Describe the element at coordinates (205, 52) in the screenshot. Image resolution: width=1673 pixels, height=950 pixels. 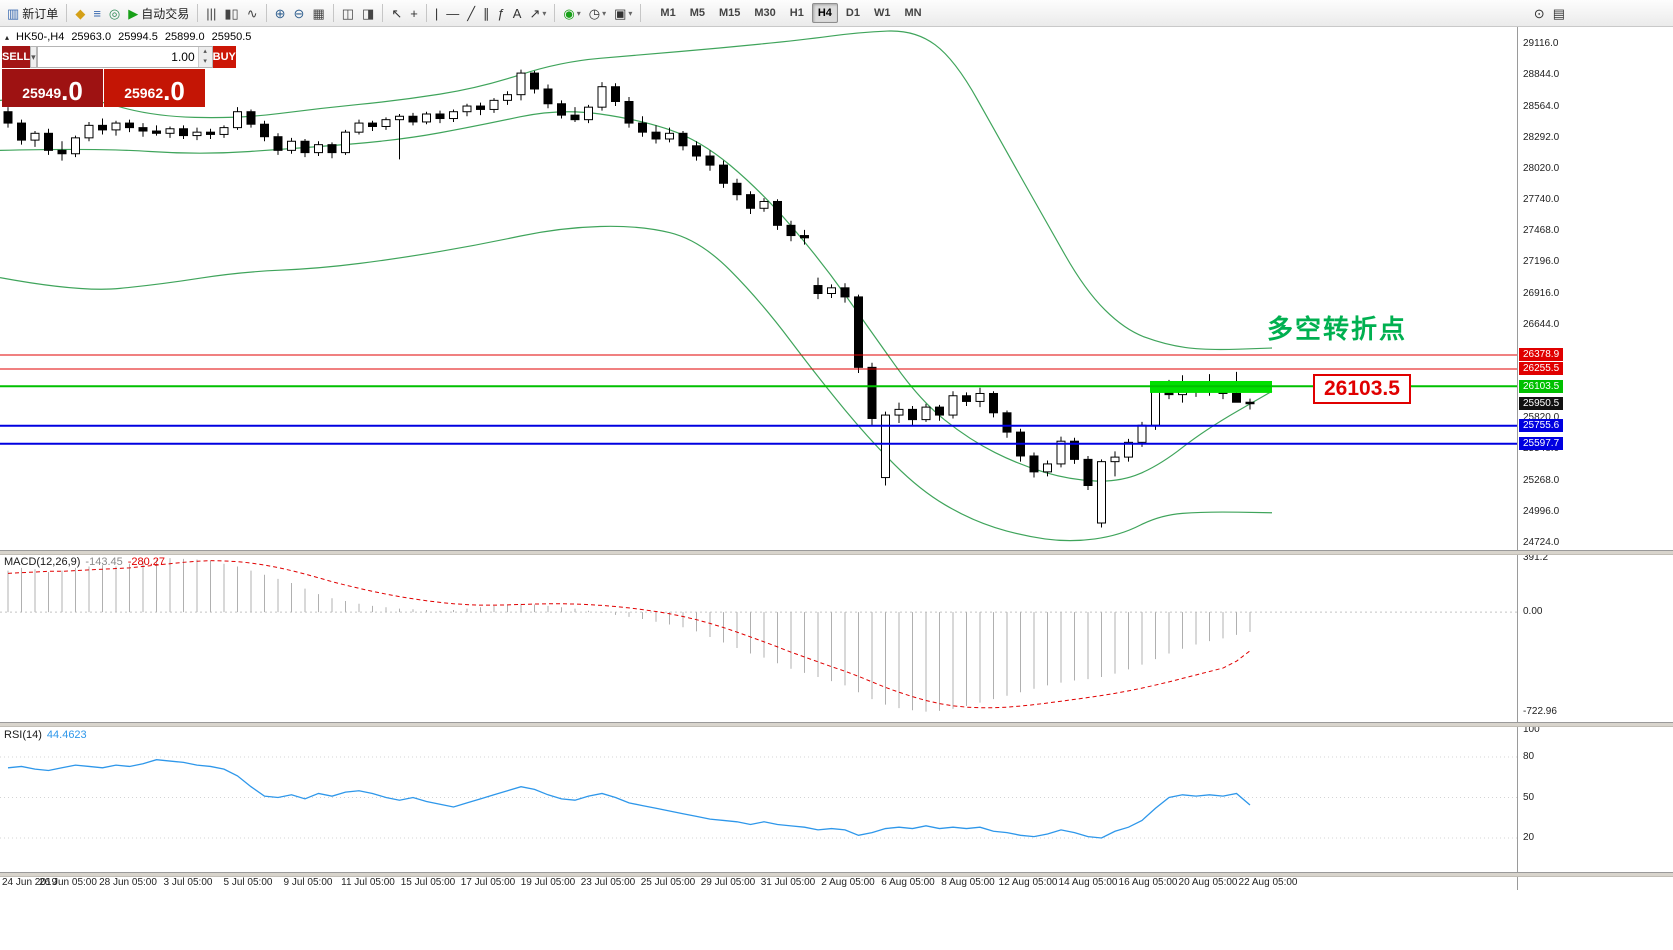
I see `volume-increase-button: ▴` at that location.